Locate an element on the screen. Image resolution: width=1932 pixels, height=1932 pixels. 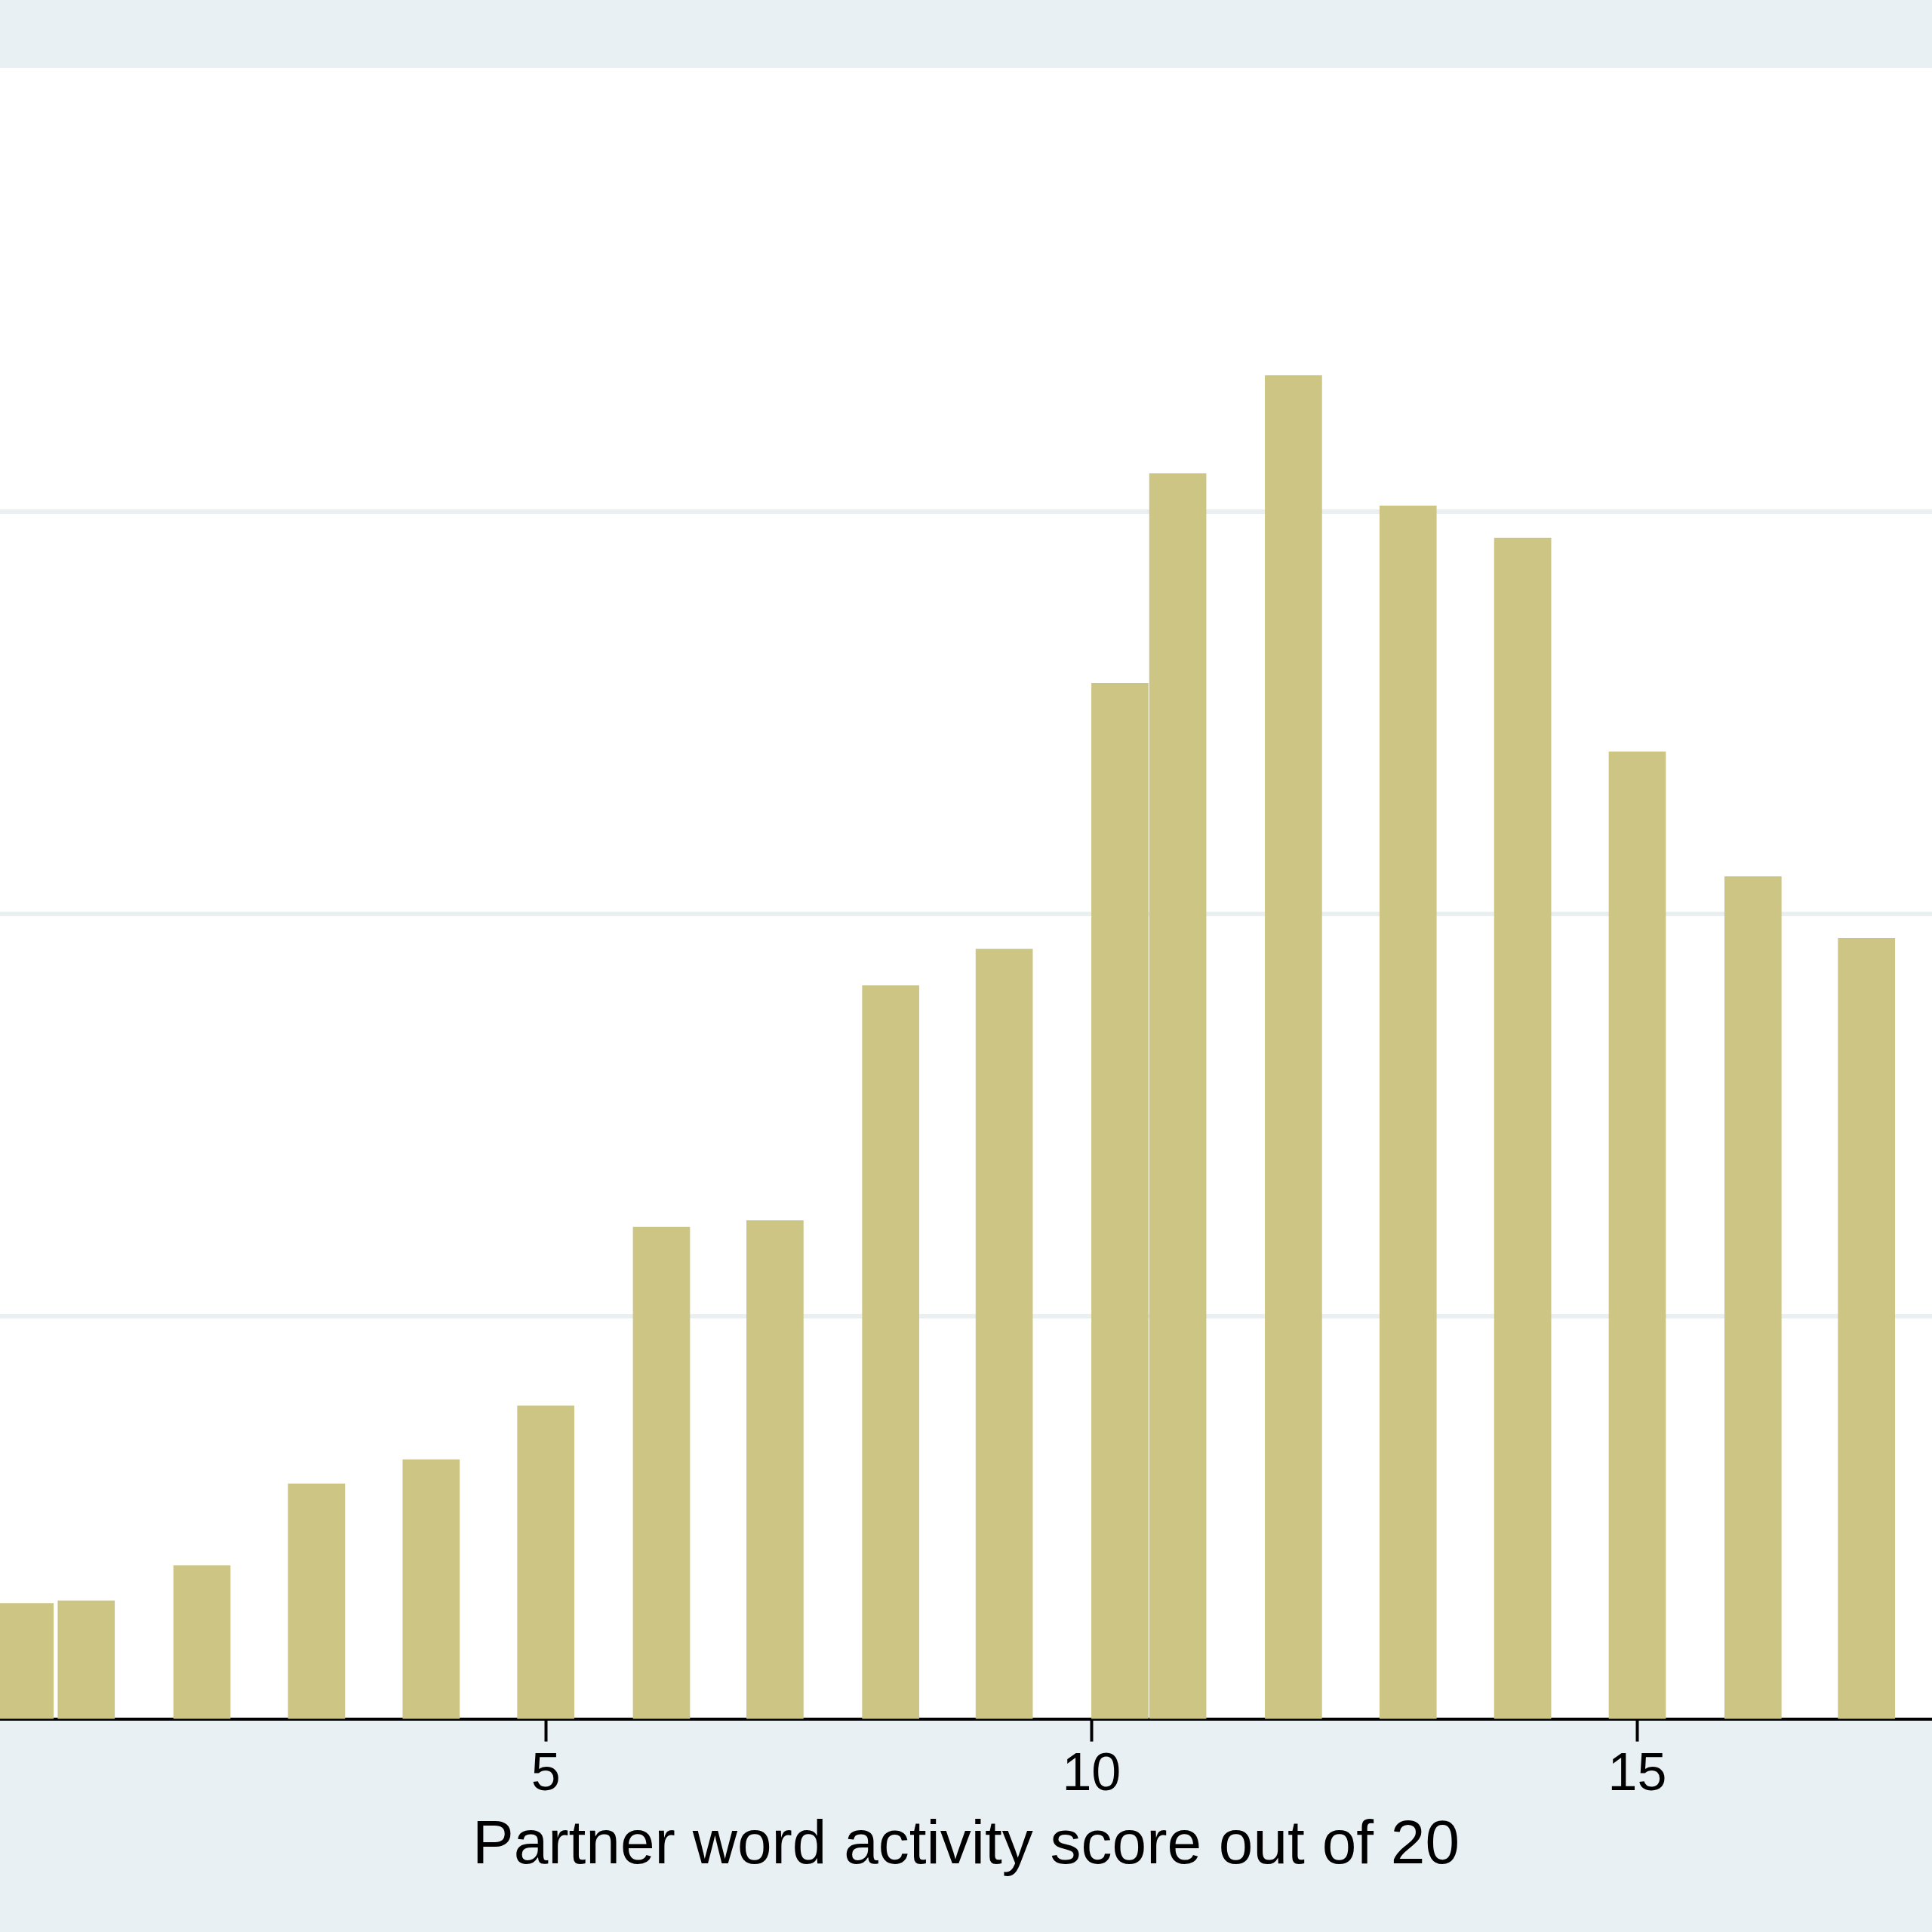
x-tick-label: 15 is located at coordinates (1637, 1771).